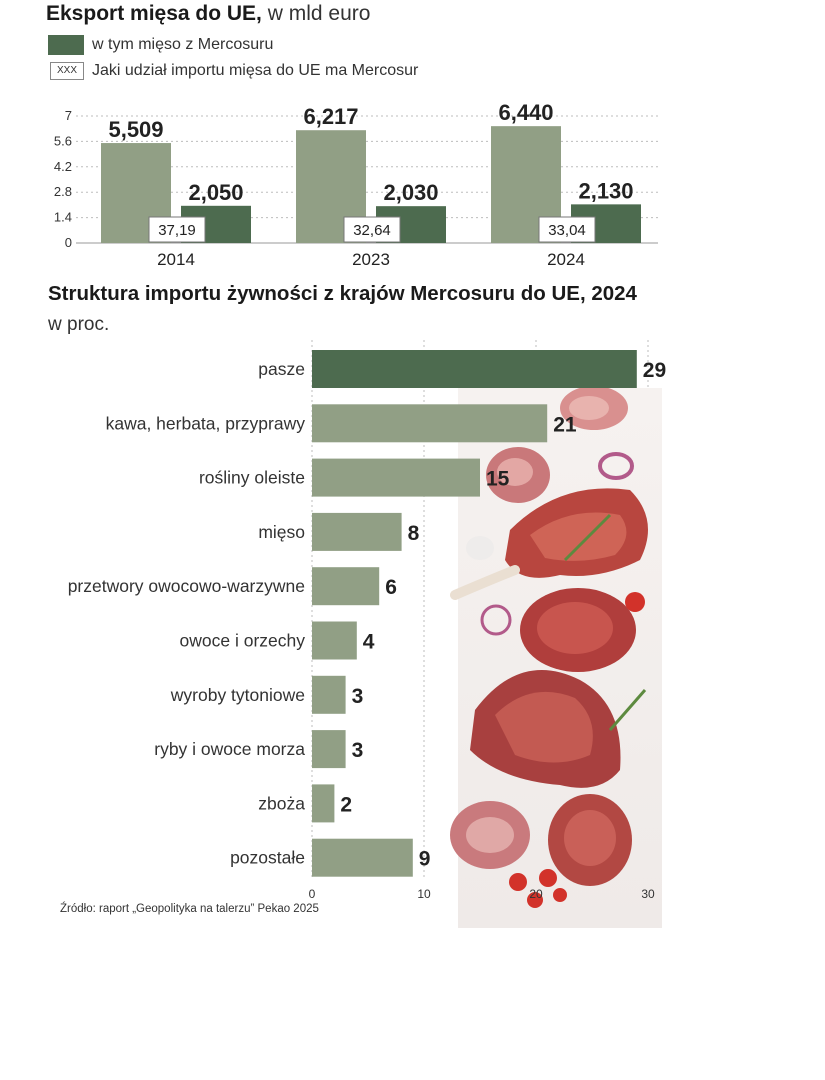 This screenshot has height=1080, width=825. What do you see at coordinates (63, 217) in the screenshot?
I see `y-tick-label: 1.4` at bounding box center [63, 217].